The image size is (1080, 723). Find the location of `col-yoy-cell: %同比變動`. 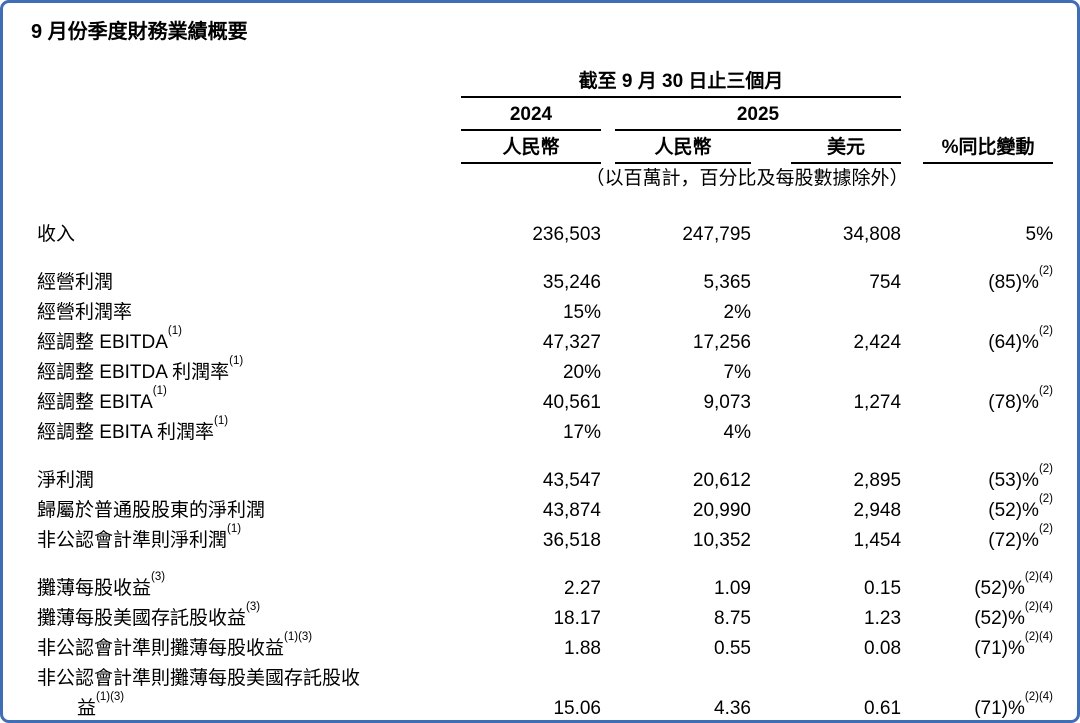

col-yoy-cell: %同比變動 is located at coordinates (977, 147).